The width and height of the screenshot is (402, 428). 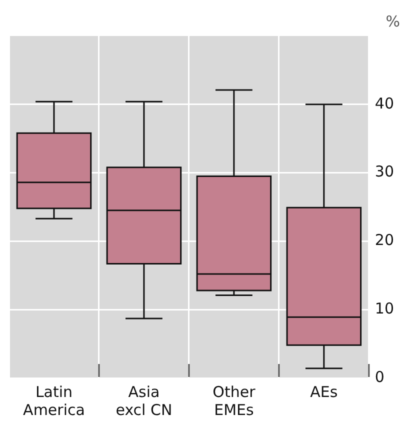 I want to click on y-tick-label: 0, so click(x=379, y=377).